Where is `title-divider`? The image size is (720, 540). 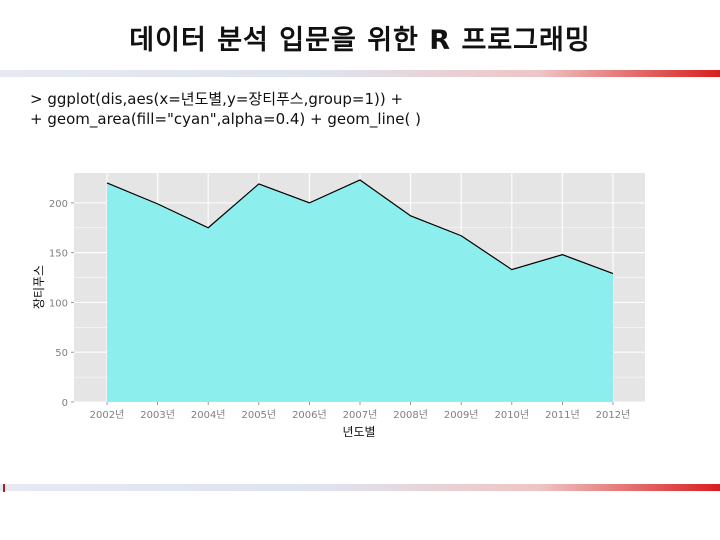
title-divider is located at coordinates (360, 73).